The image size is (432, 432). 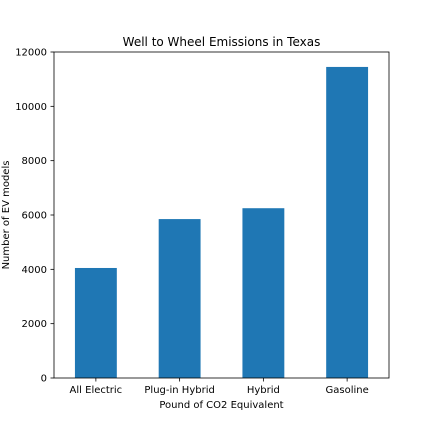 What do you see at coordinates (219, 387) in the screenshot?
I see `x-ticks-group: All Electric Plug-in Hybrid Hybrid Gasoline` at bounding box center [219, 387].